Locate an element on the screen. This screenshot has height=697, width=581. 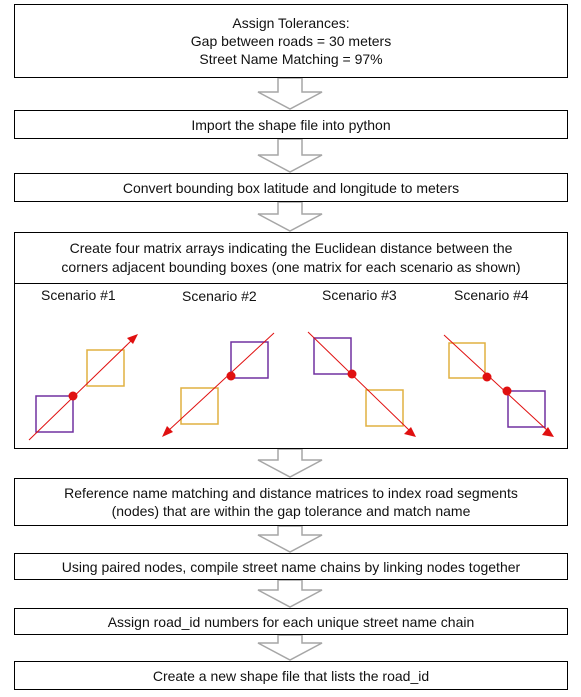
scenario-3-node is located at coordinates (352, 374).